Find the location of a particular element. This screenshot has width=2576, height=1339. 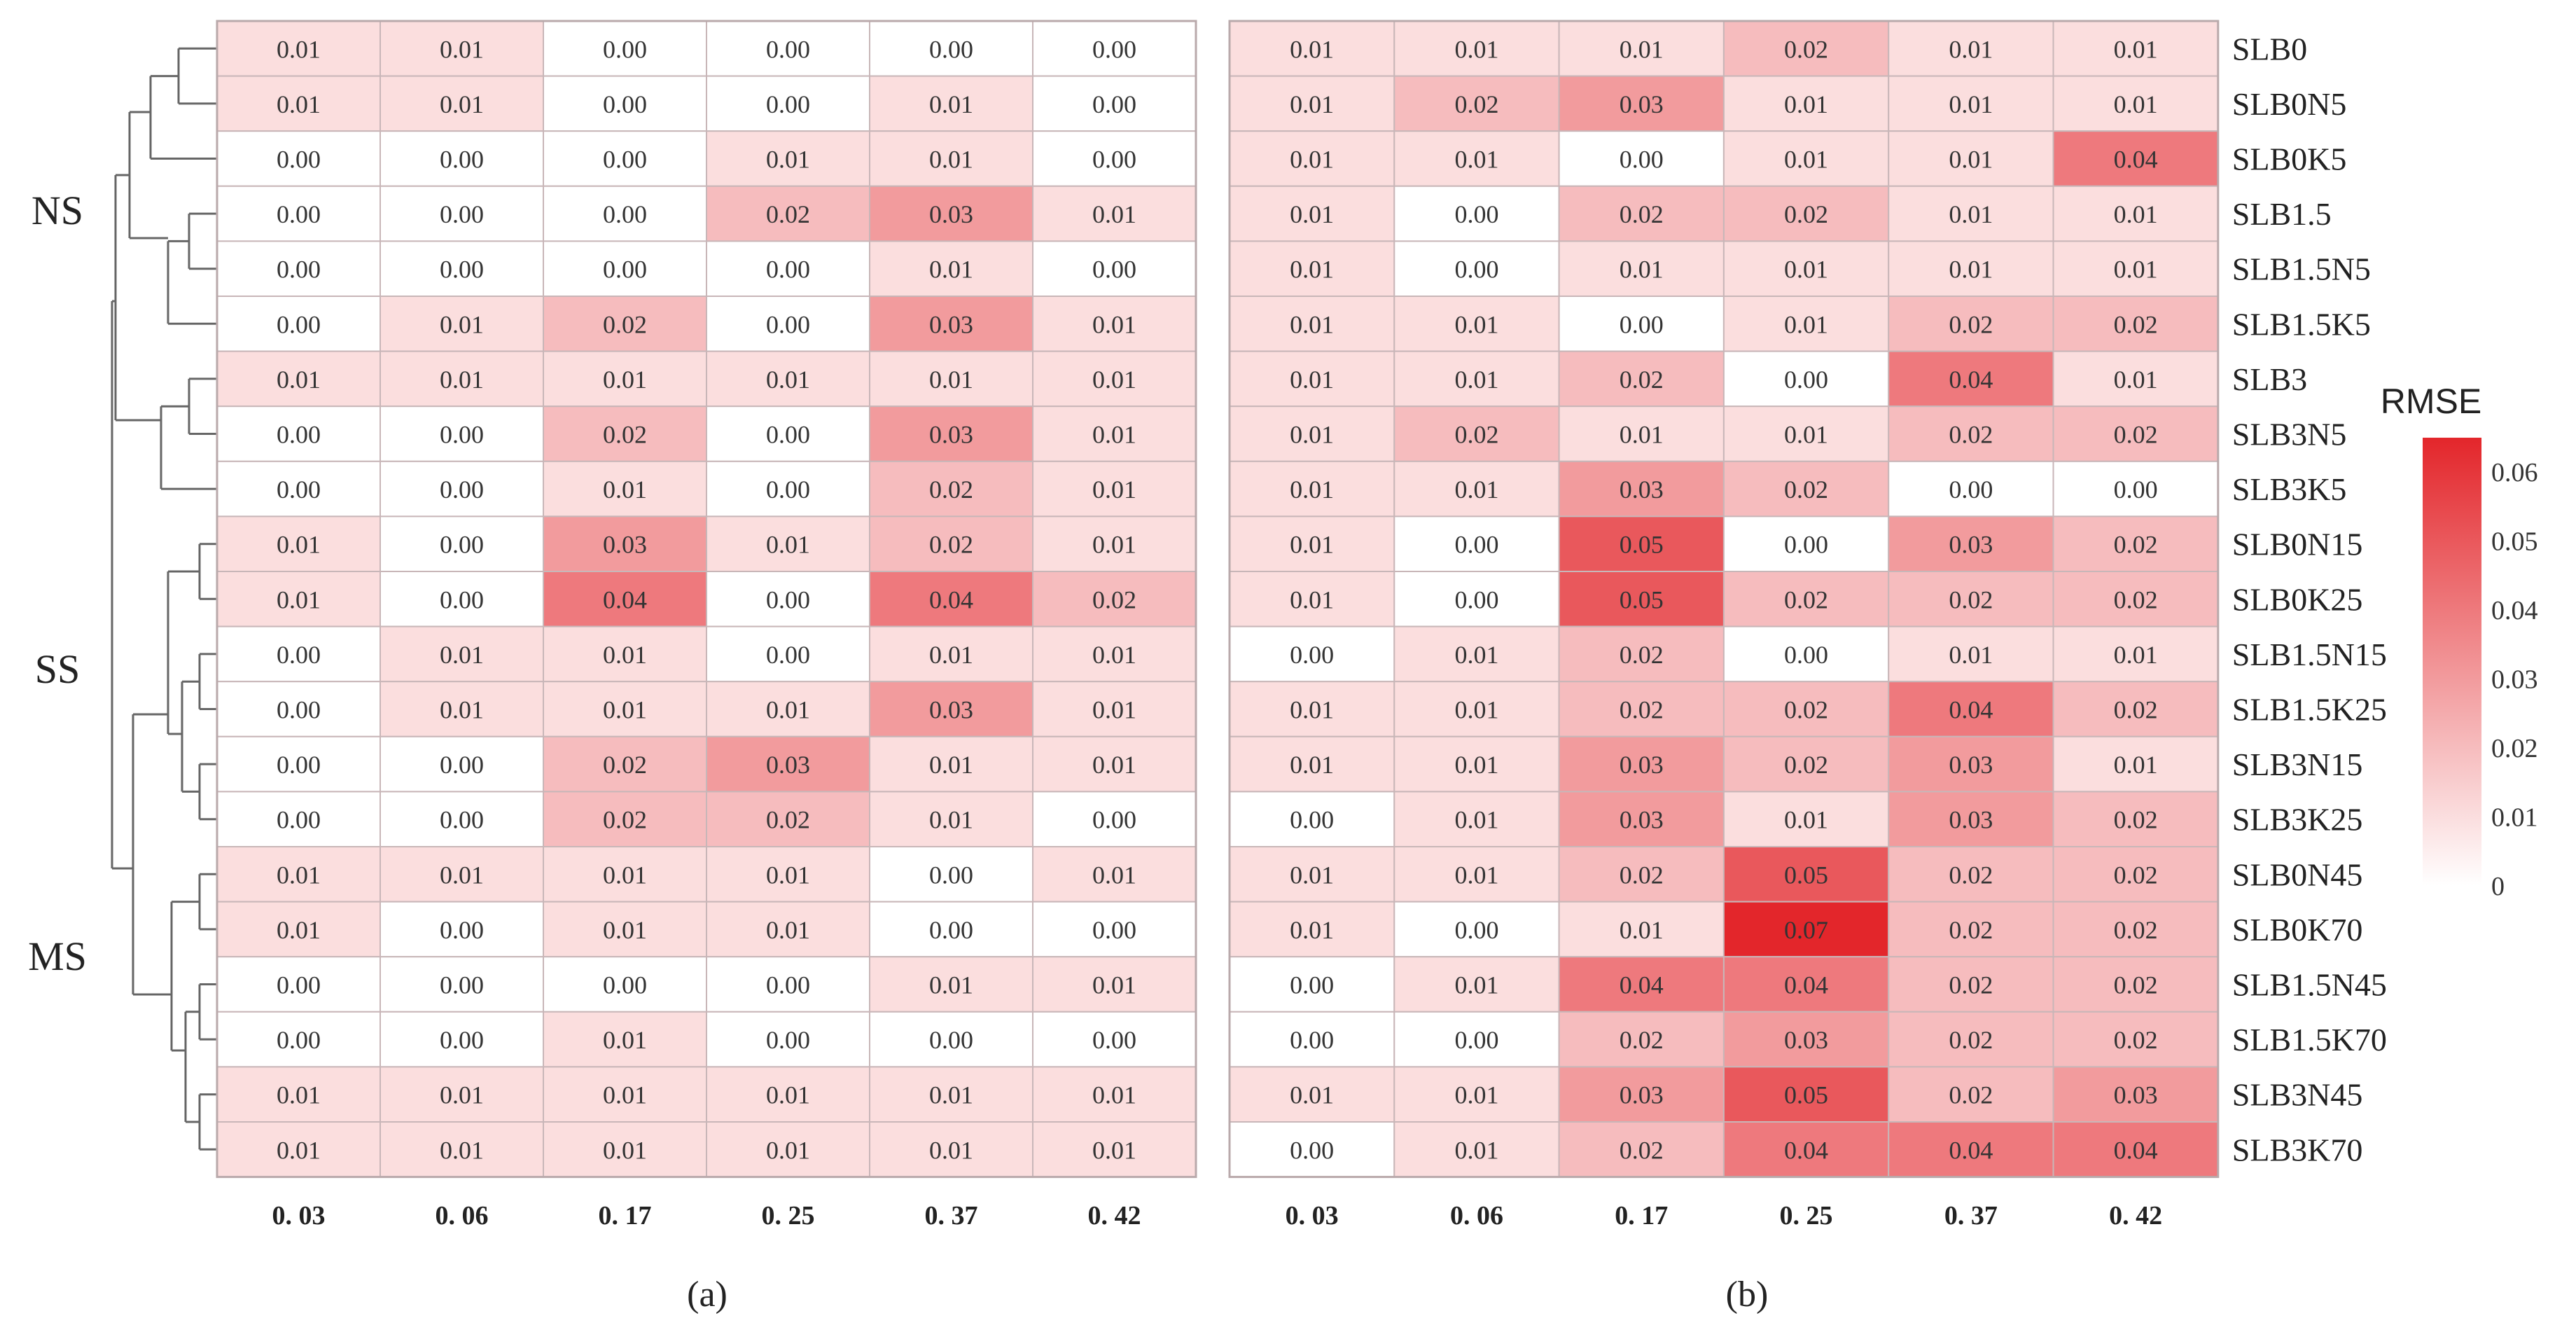

row-label: SLB0K5 is located at coordinates (2289, 159).